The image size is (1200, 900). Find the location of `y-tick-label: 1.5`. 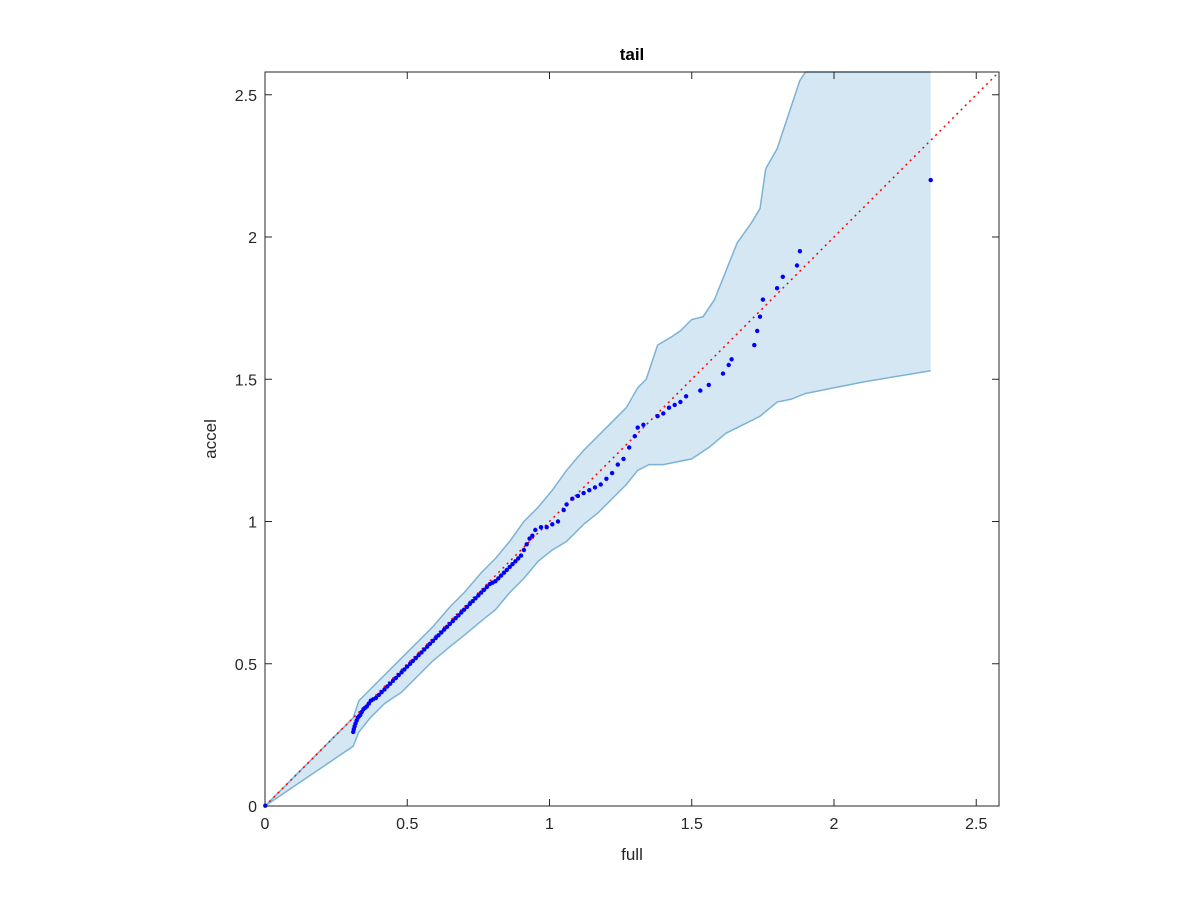

y-tick-label: 1.5 is located at coordinates (246, 380).